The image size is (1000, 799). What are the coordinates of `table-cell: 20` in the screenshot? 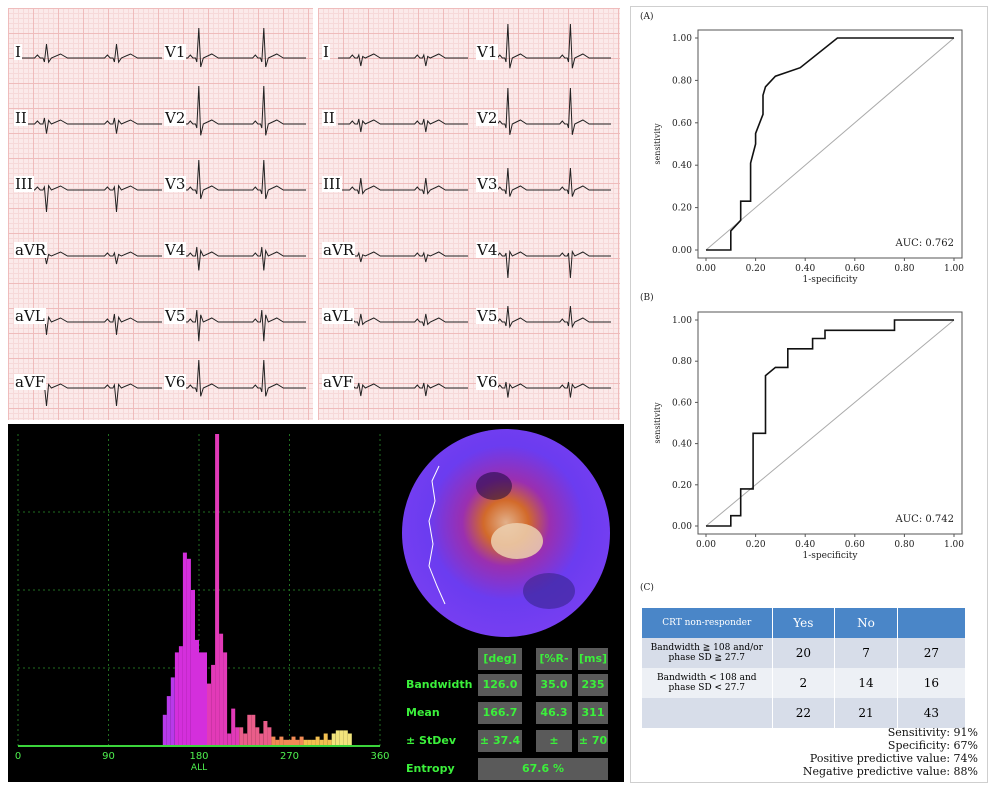 It's located at (804, 653).